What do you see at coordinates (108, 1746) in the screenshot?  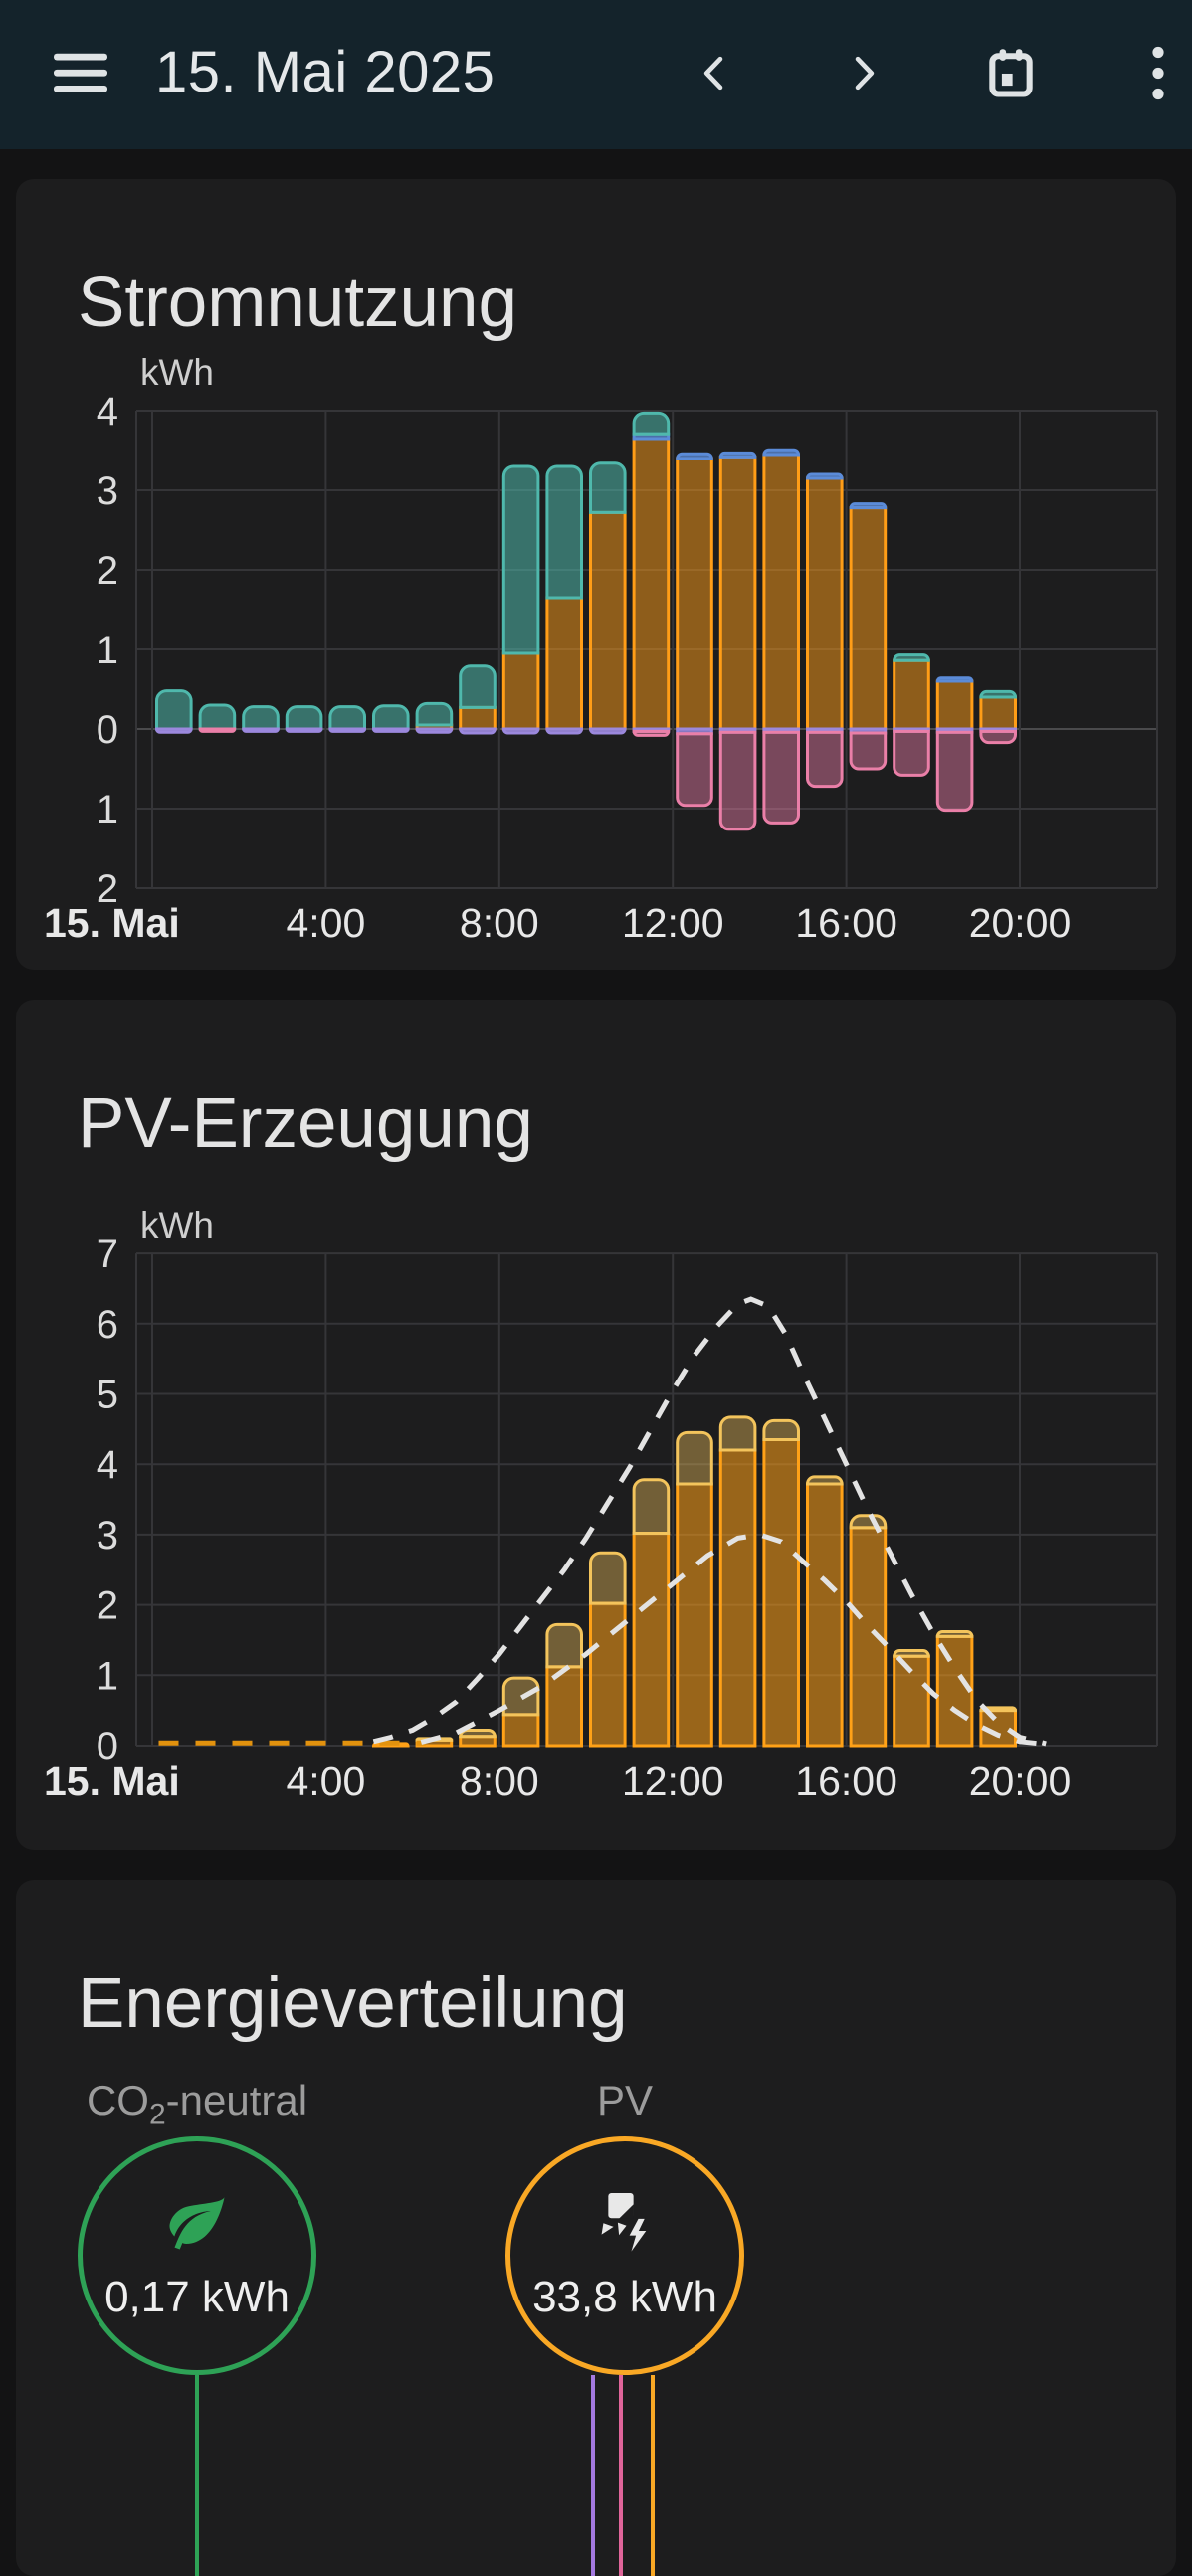 I see `y-tick-label: 0` at bounding box center [108, 1746].